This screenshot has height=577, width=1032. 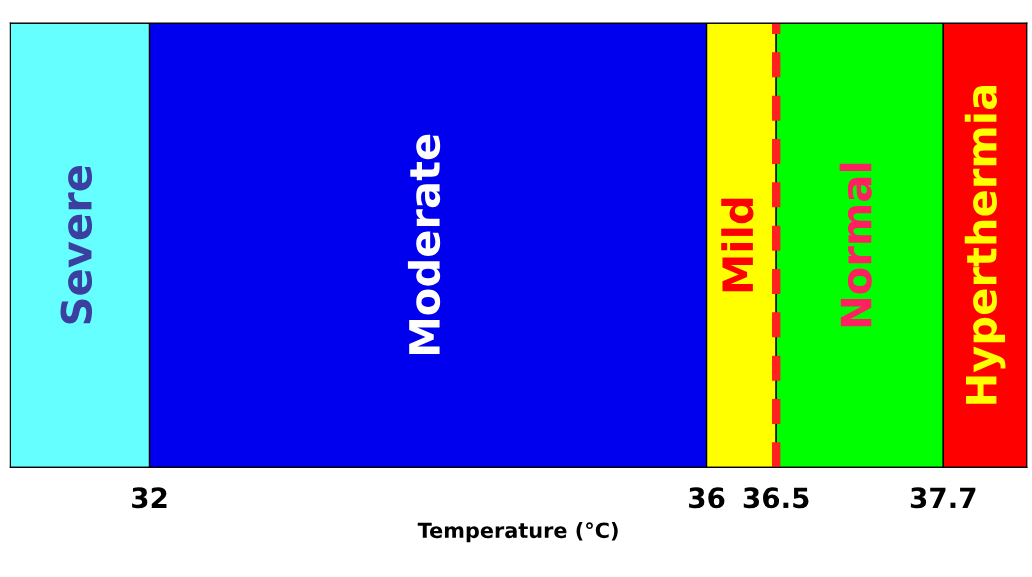 What do you see at coordinates (855, 245) in the screenshot?
I see `band-label: Normal` at bounding box center [855, 245].